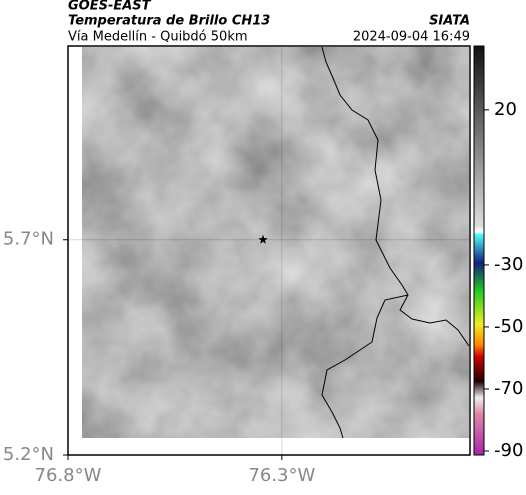 Image resolution: width=526 pixels, height=495 pixels. What do you see at coordinates (508, 264) in the screenshot?
I see `colorbar-label: -30` at bounding box center [508, 264].